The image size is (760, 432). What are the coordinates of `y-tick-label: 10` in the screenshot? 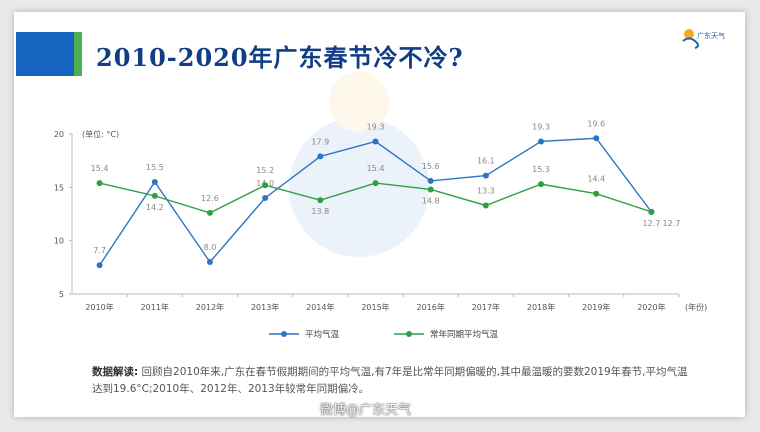 It's located at (59, 241).